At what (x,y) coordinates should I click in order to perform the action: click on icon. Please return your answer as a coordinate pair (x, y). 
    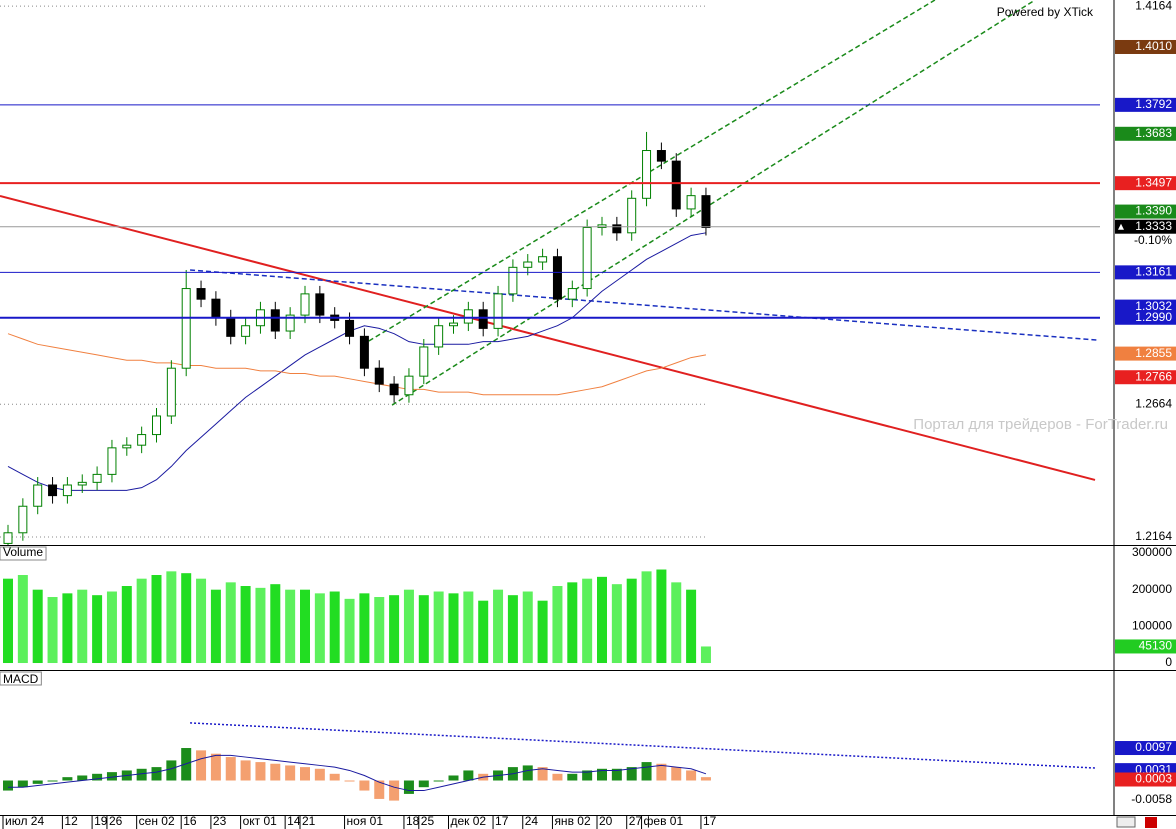
    Looking at the image, I should click on (1126, 822).